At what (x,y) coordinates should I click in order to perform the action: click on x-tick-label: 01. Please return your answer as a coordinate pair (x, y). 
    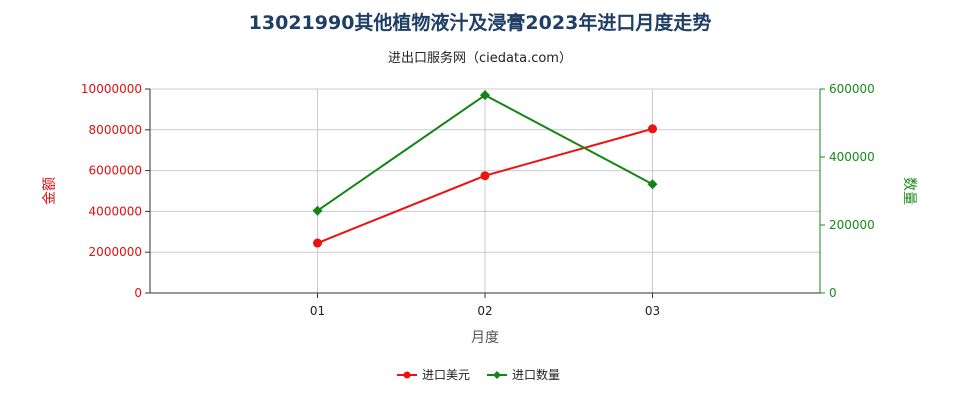
    Looking at the image, I should click on (317, 311).